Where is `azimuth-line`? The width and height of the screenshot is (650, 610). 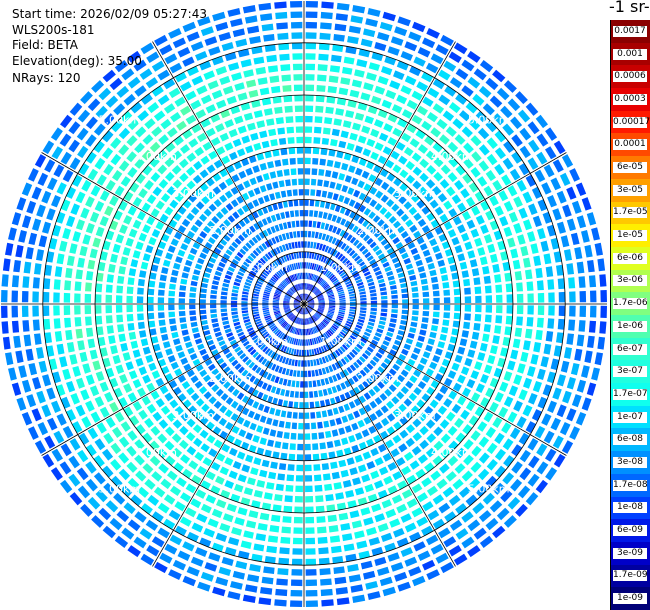
azimuth-line is located at coordinates (173, 228).